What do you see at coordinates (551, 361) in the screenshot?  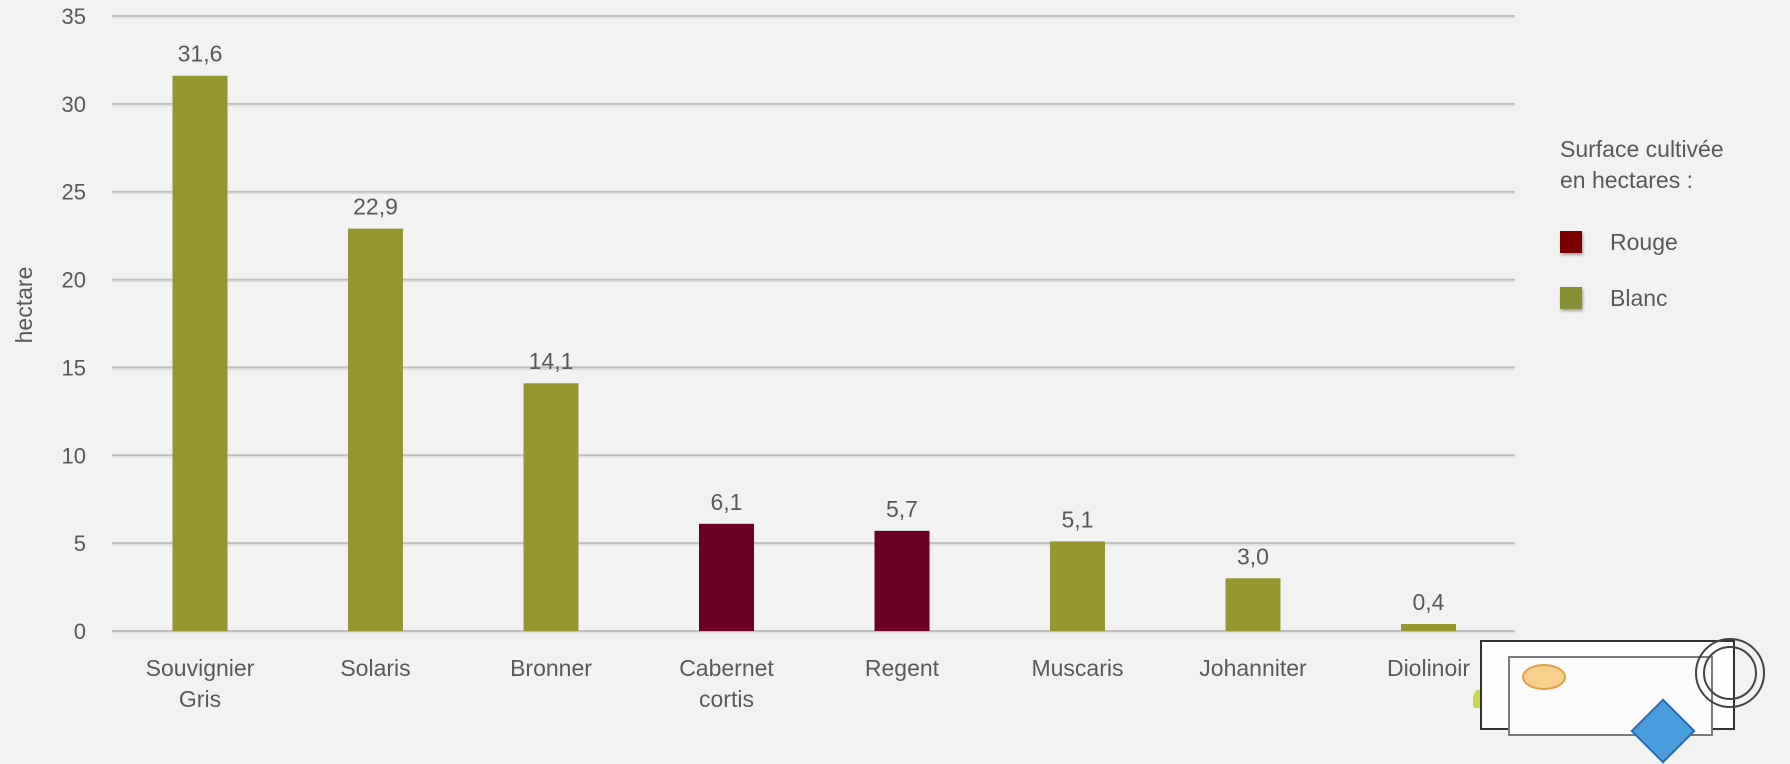 I see `data-label: 14,1` at bounding box center [551, 361].